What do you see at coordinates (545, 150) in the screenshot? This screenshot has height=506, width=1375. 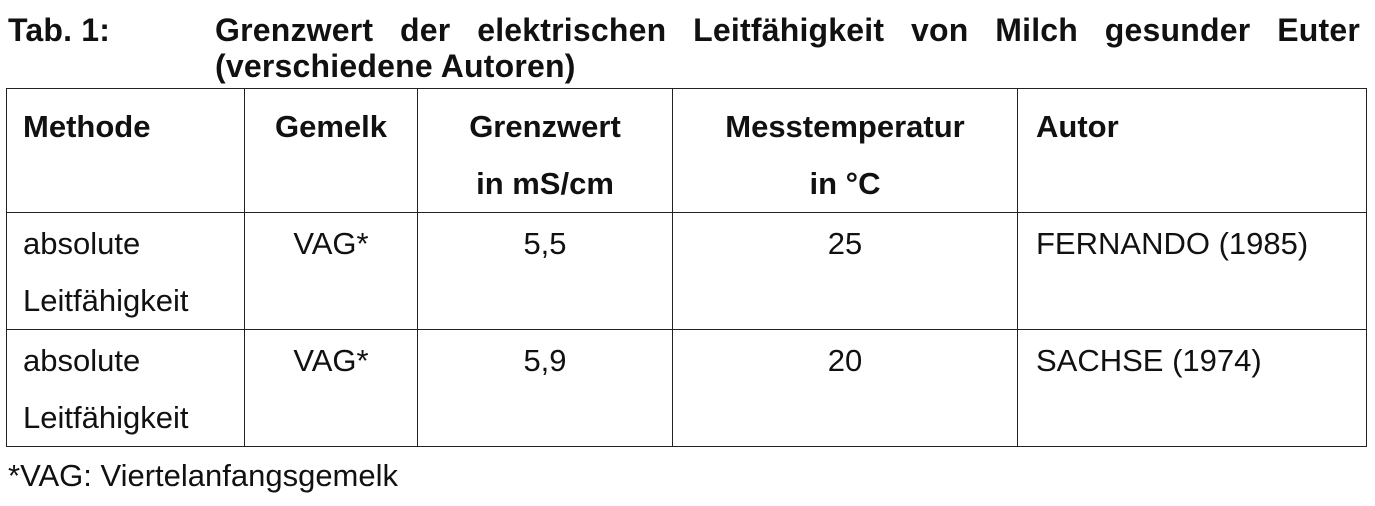 I see `header-grenzwert: Grenzwert in mS/cm` at bounding box center [545, 150].